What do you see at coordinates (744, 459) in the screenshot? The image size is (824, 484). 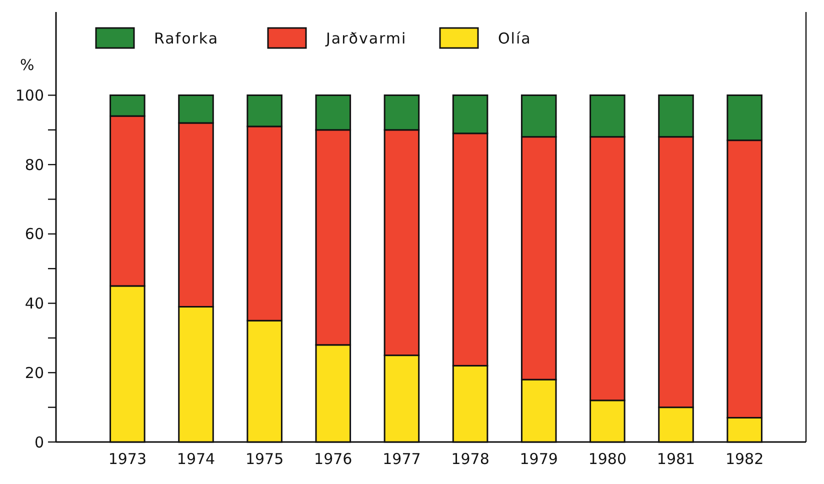 I see `x-tick-label: 1982` at bounding box center [744, 459].